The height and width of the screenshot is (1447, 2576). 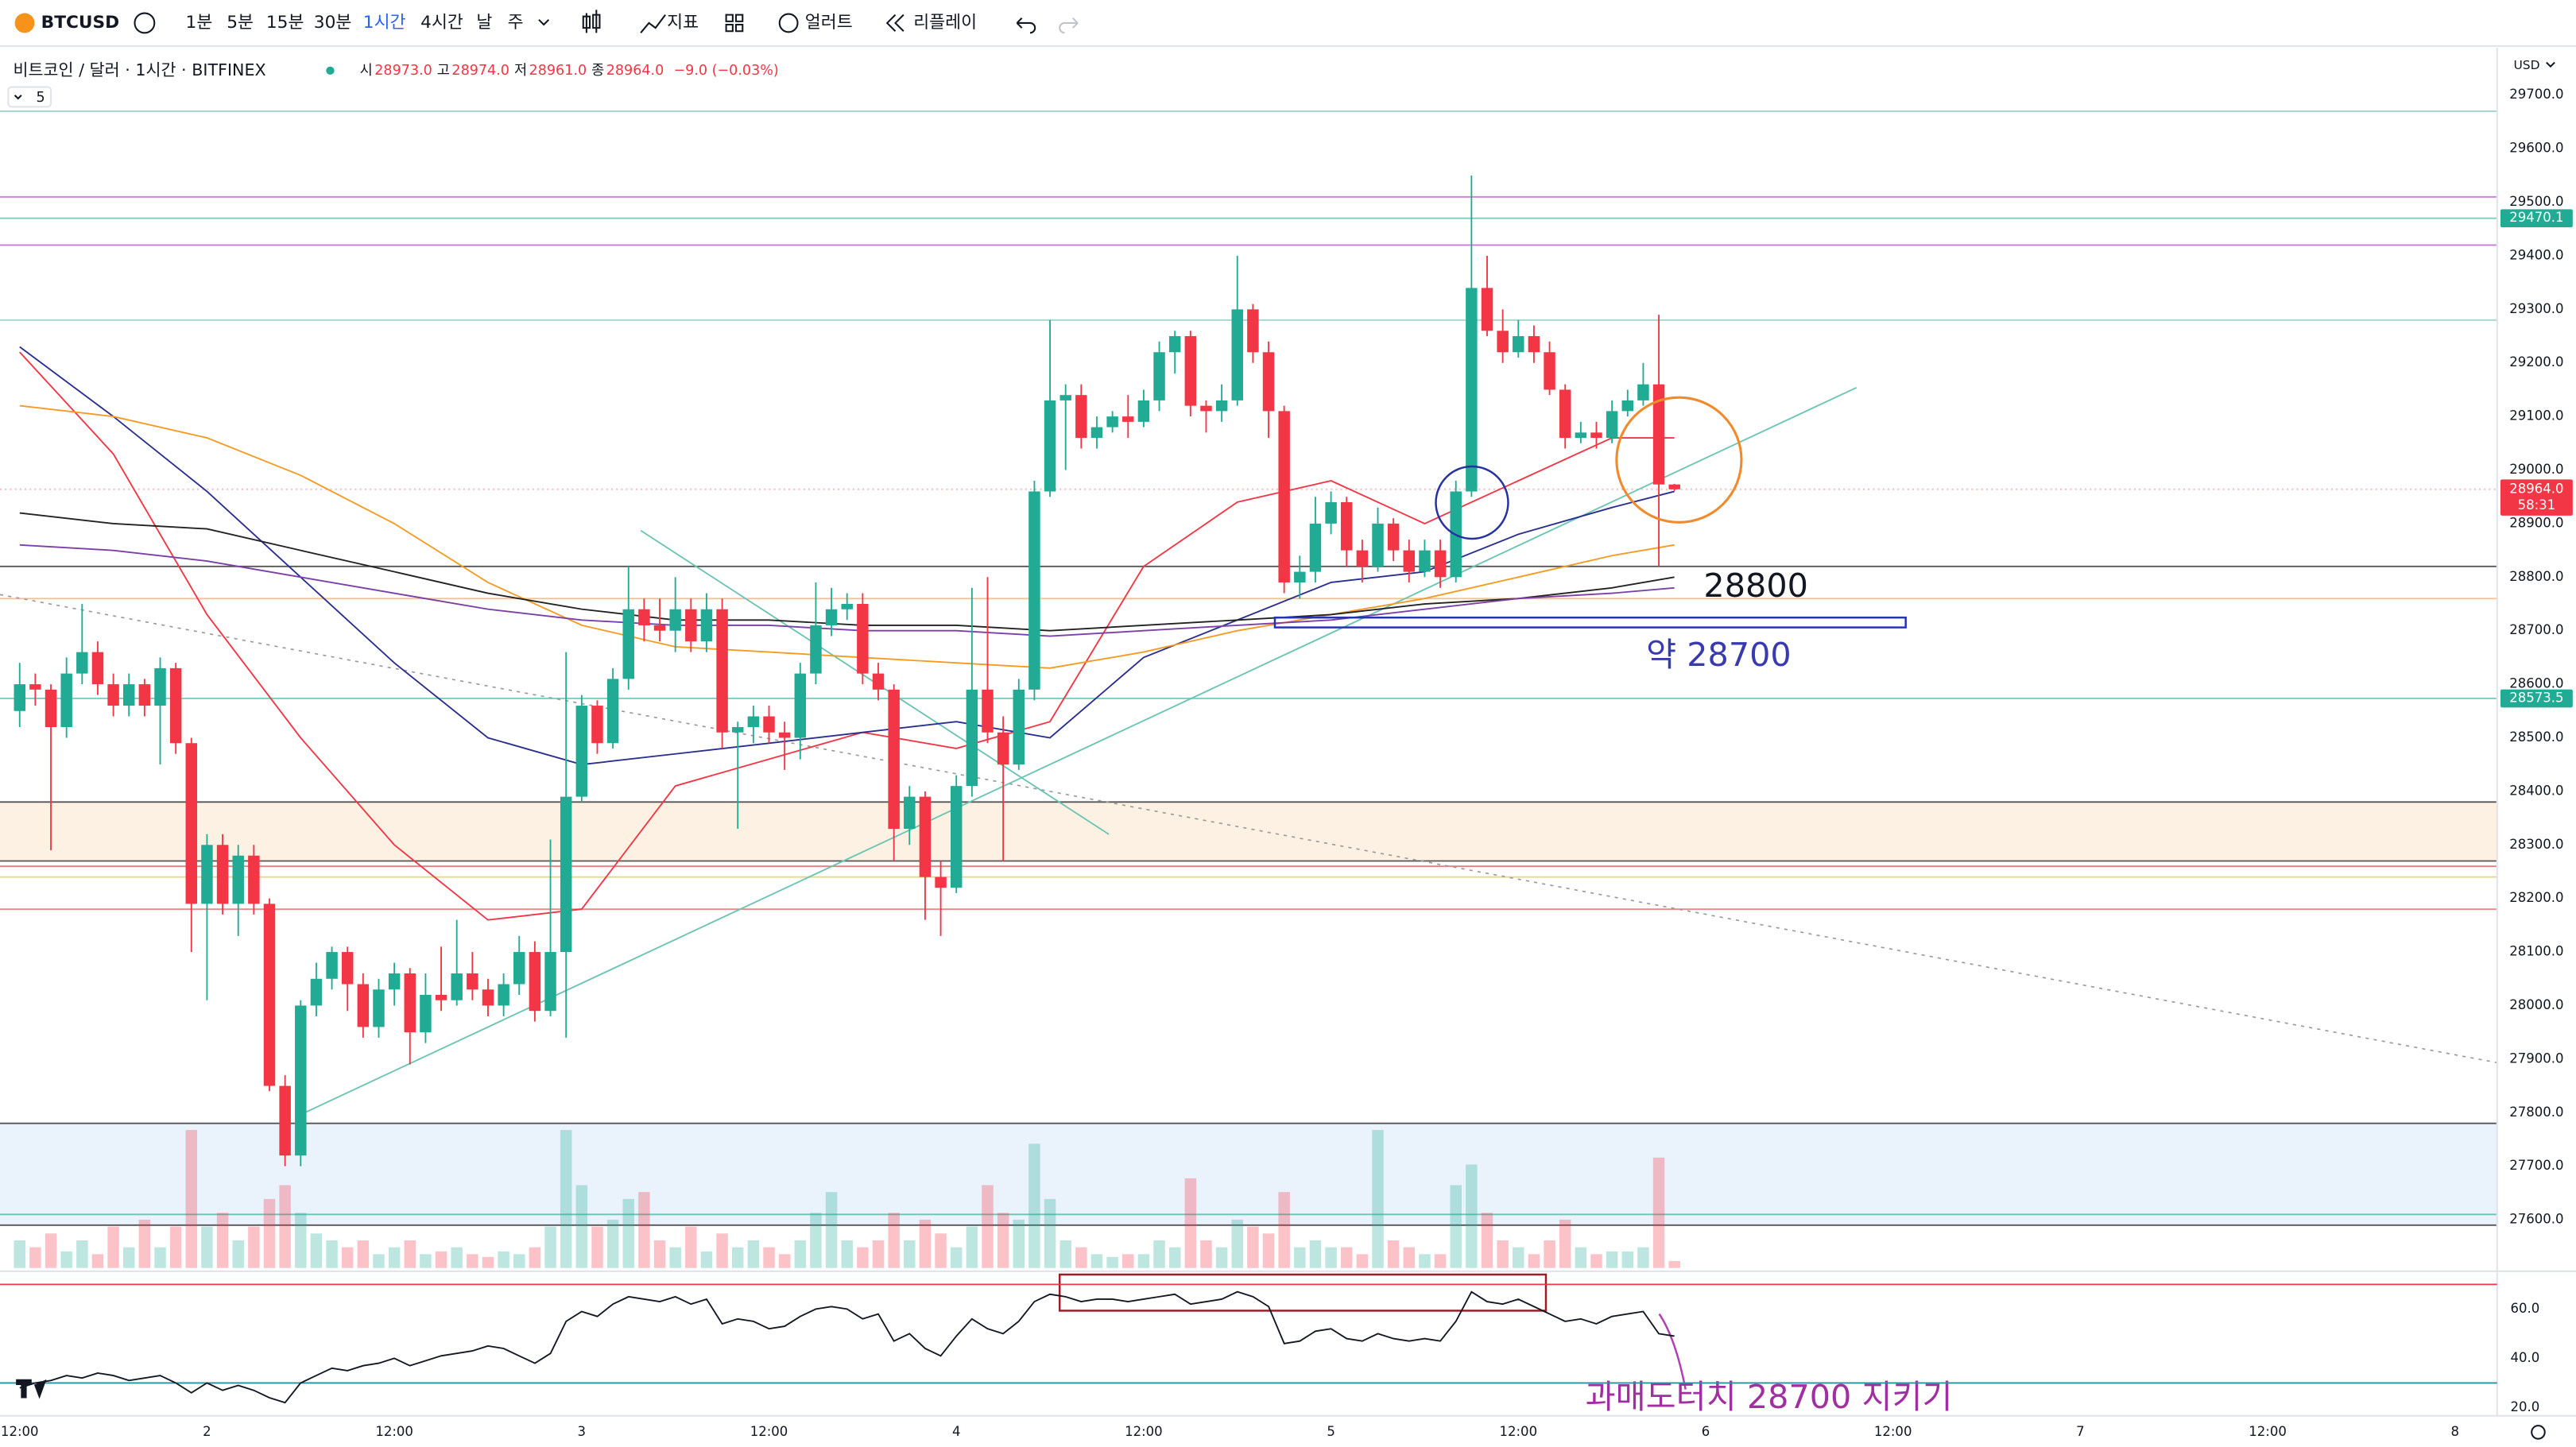 What do you see at coordinates (145, 23) in the screenshot?
I see `add-symbol` at bounding box center [145, 23].